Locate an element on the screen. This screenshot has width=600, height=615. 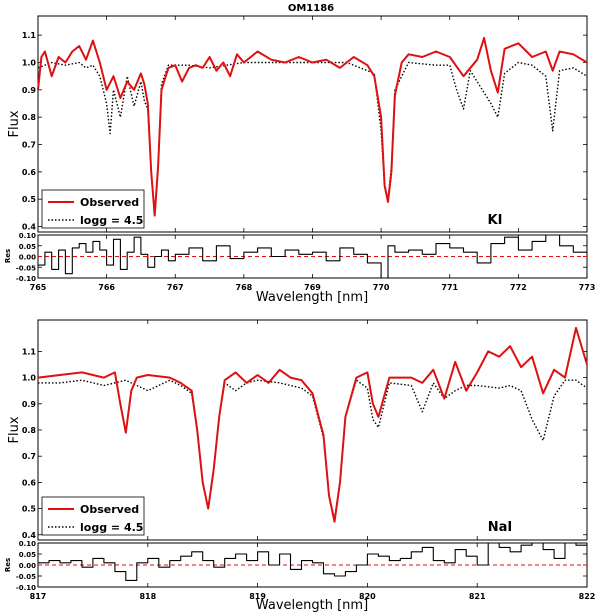
ki-residual-ytick-label: 0.10 is located at coordinates (27, 236).